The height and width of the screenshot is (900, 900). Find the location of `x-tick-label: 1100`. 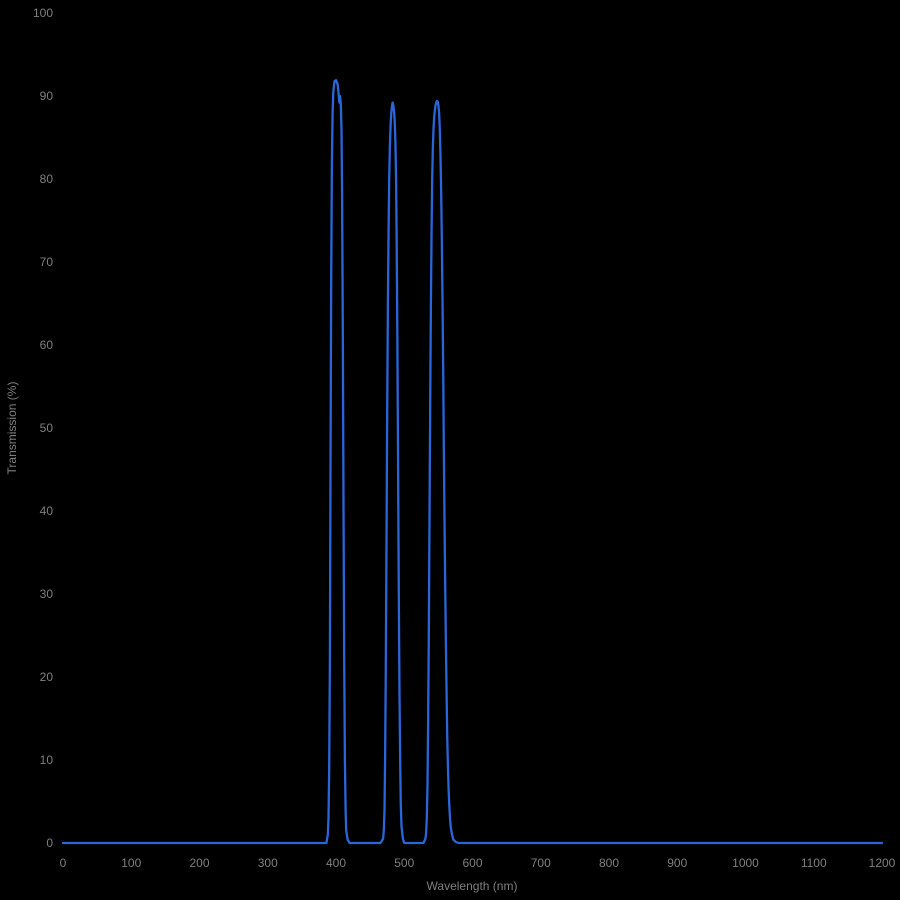

x-tick-label: 1100 is located at coordinates (813, 863).